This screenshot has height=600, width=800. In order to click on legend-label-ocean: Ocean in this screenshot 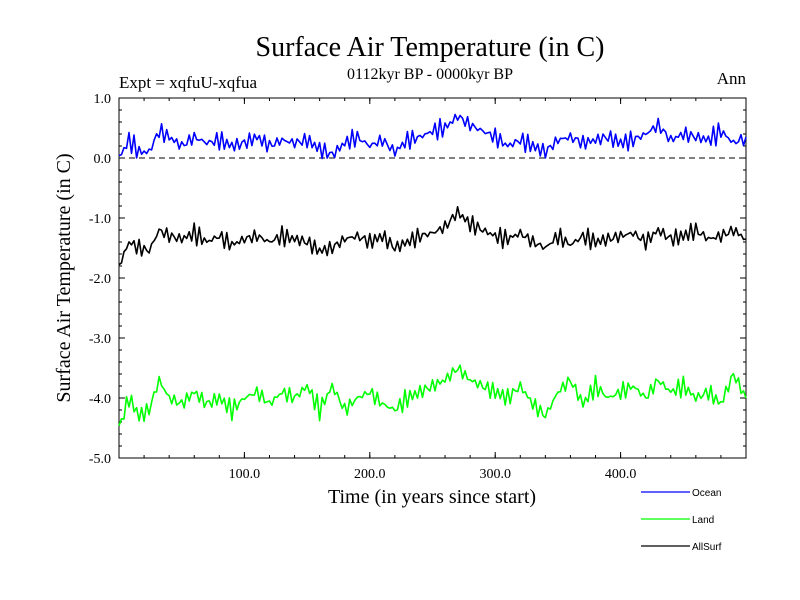, I will do `click(706, 493)`.